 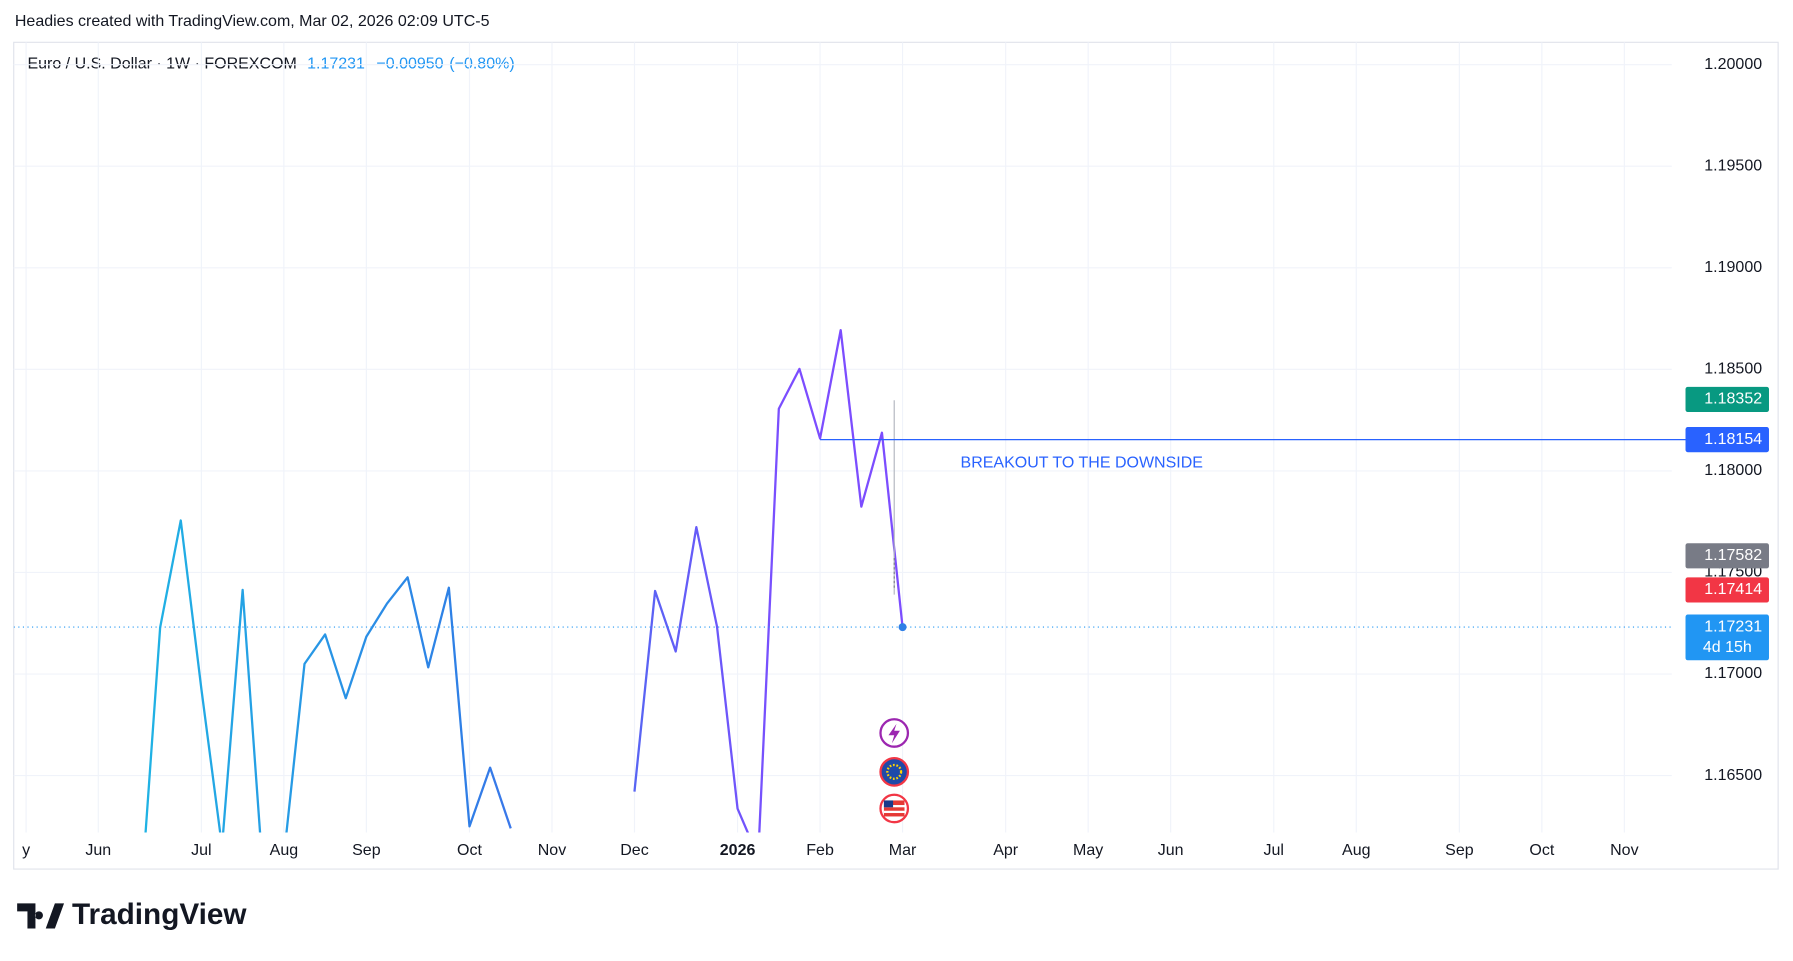 What do you see at coordinates (903, 850) in the screenshot?
I see `x-tick-label: Mar` at bounding box center [903, 850].